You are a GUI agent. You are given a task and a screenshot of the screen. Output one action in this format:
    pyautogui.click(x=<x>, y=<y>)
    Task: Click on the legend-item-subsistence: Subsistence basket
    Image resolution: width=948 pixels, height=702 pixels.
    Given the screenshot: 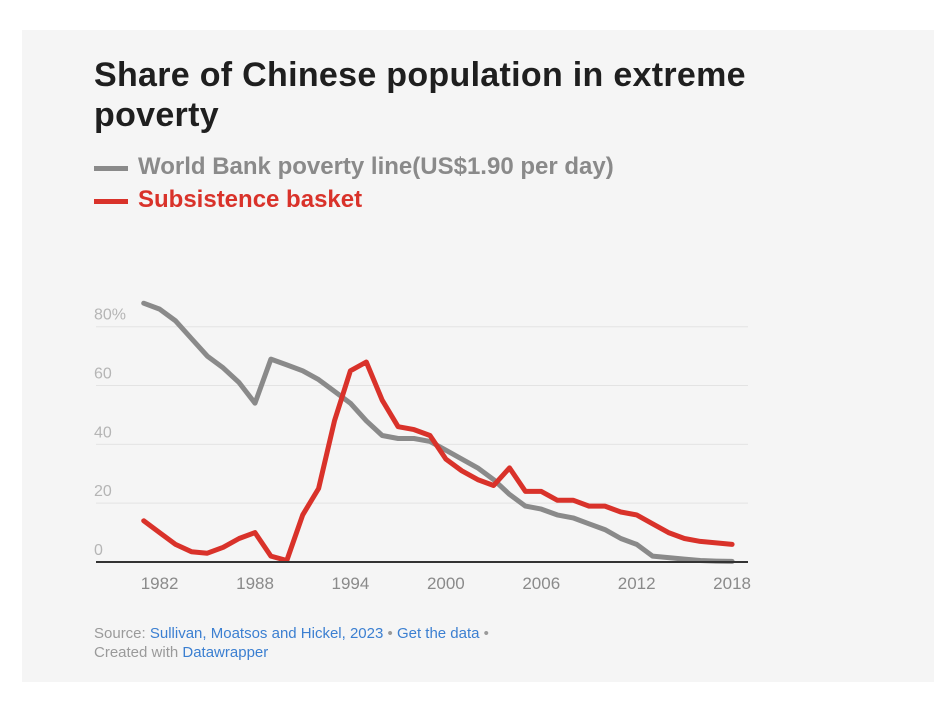 What is the action you would take?
    pyautogui.click(x=414, y=199)
    